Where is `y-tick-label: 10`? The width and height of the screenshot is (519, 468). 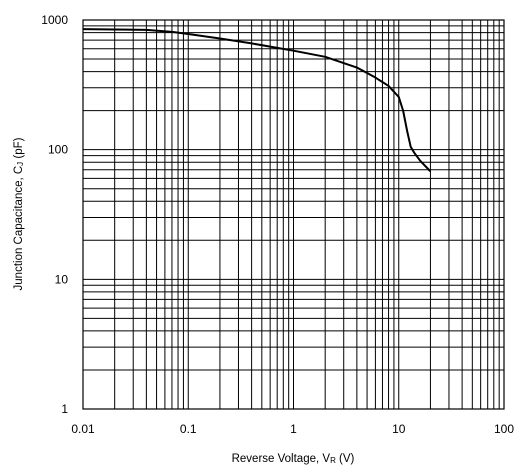
y-tick-label: 10 is located at coordinates (62, 279).